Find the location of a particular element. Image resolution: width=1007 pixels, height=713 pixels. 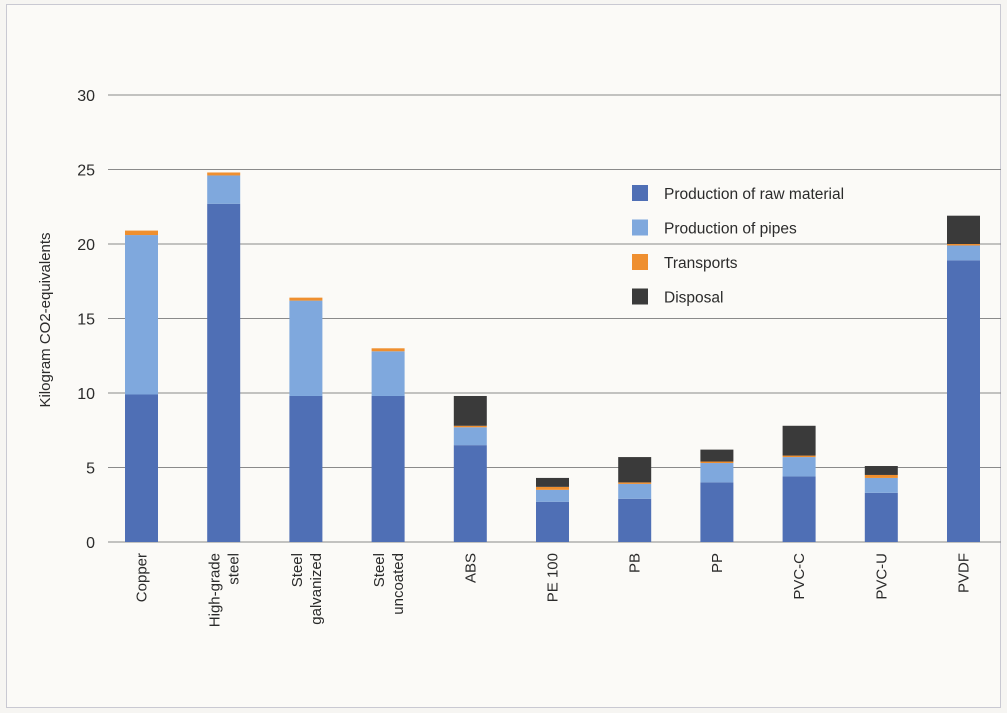

x-category-label: Steel galvanized is located at coordinates (307, 589).